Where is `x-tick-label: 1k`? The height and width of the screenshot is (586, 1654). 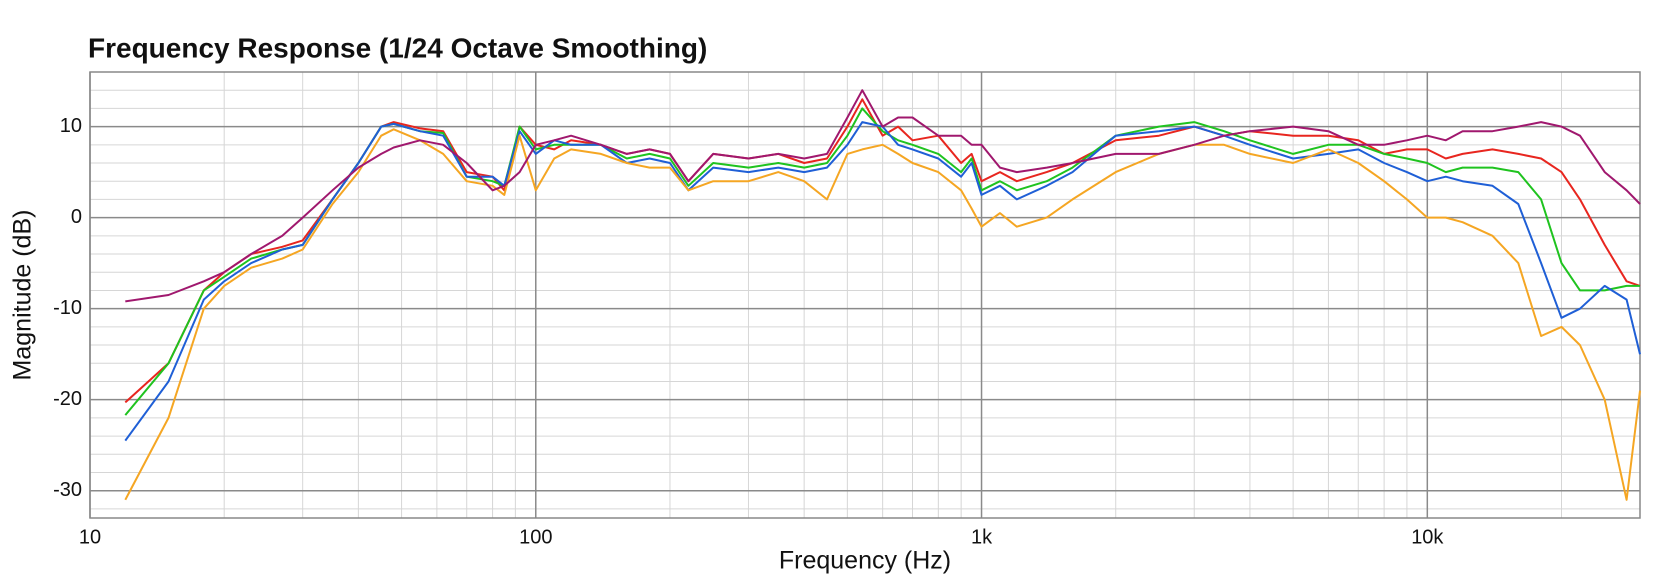 x-tick-label: 1k is located at coordinates (982, 537).